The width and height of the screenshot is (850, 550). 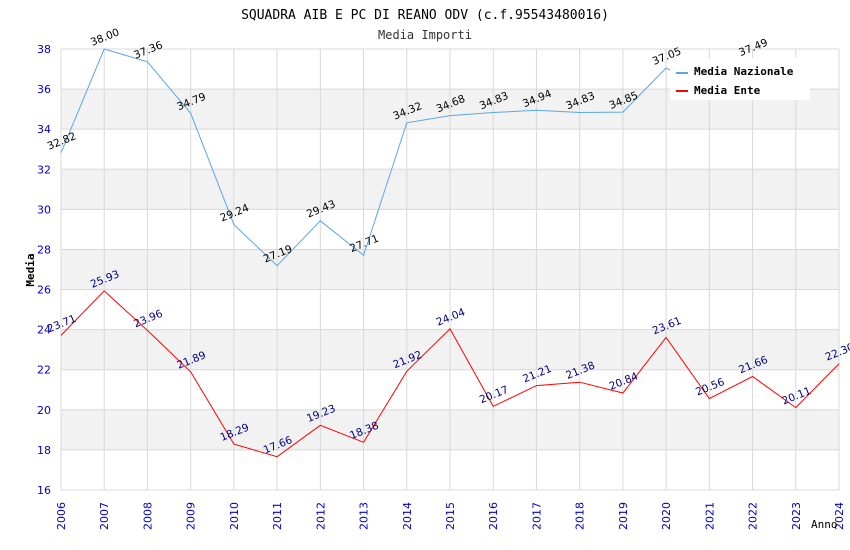 What do you see at coordinates (234, 516) in the screenshot?
I see `x-tick-label: 2010` at bounding box center [234, 516].